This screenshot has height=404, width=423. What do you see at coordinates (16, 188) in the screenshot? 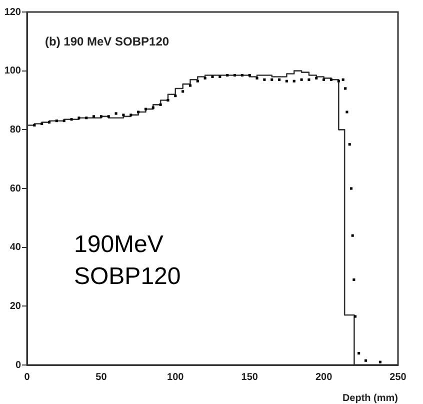
I see `y-tick-label: 60` at bounding box center [16, 188].